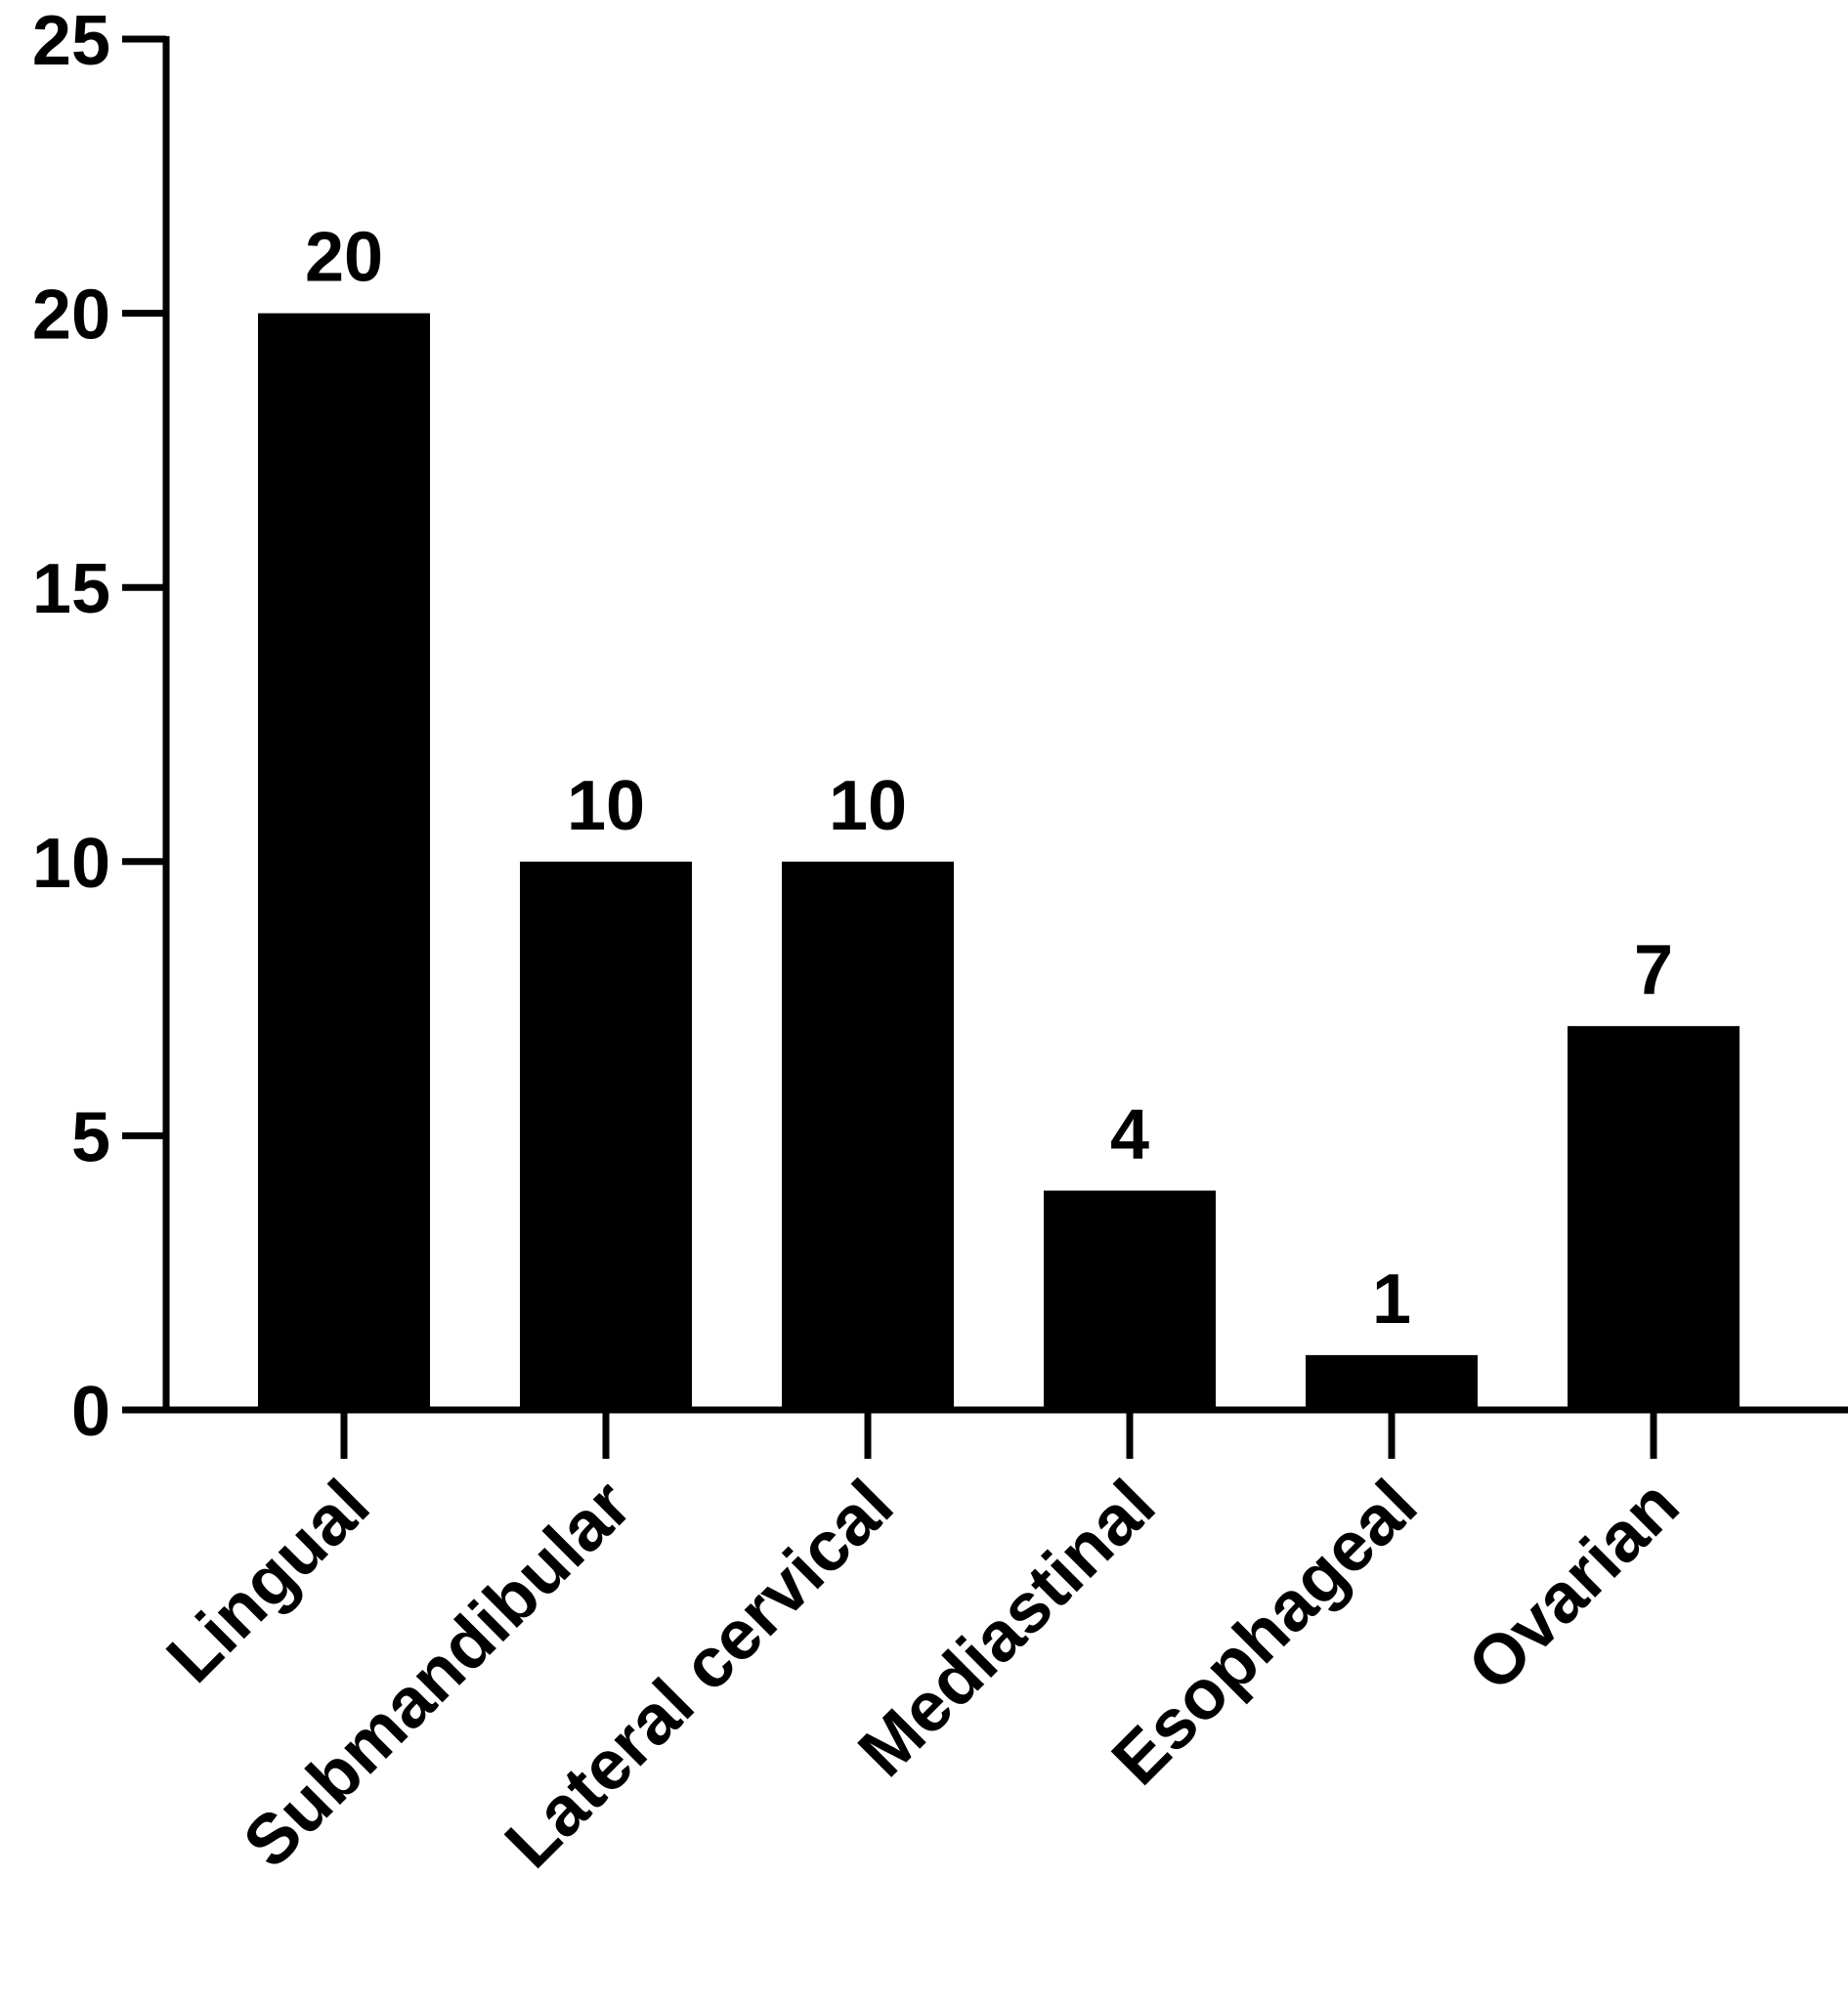 The height and width of the screenshot is (2004, 1848). I want to click on data-label-5: 7, so click(1653, 970).